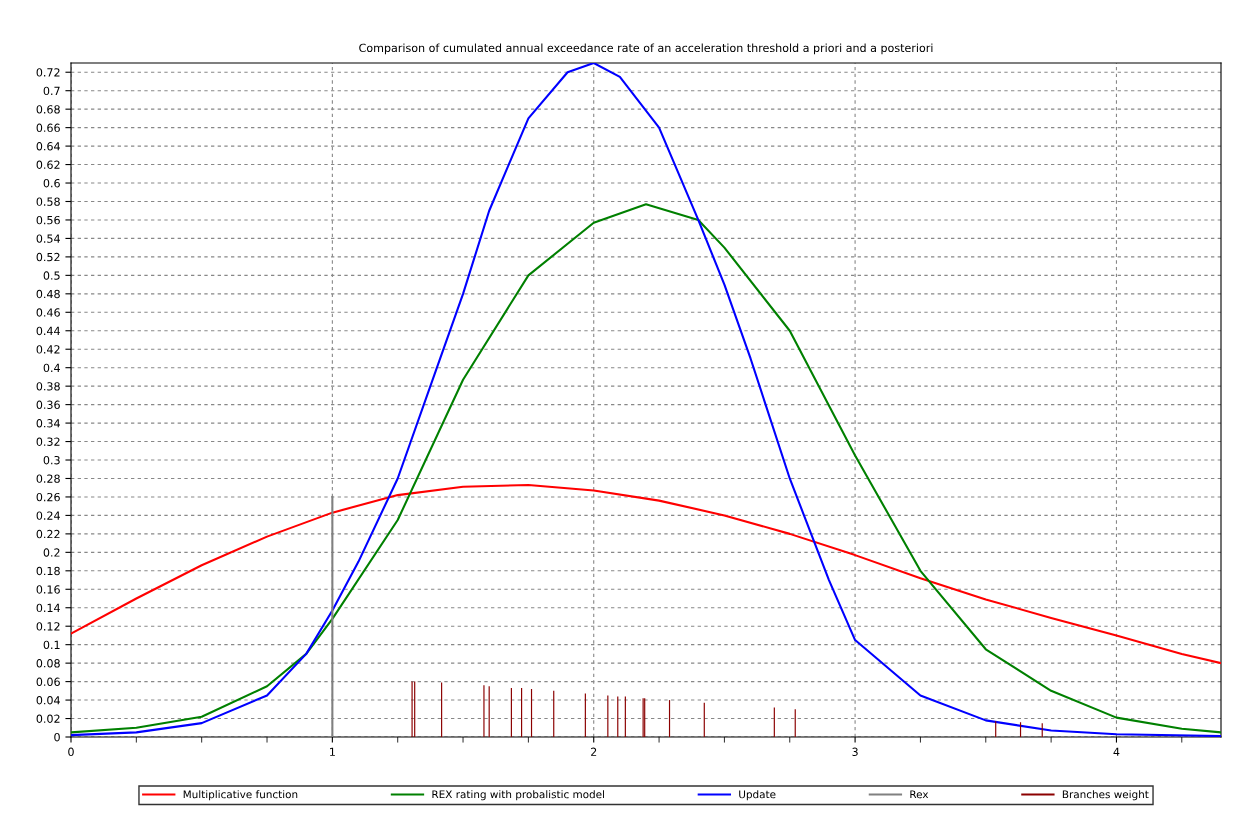 This screenshot has width=1259, height=830. I want to click on y-tick-label: 0.46, so click(48, 312).